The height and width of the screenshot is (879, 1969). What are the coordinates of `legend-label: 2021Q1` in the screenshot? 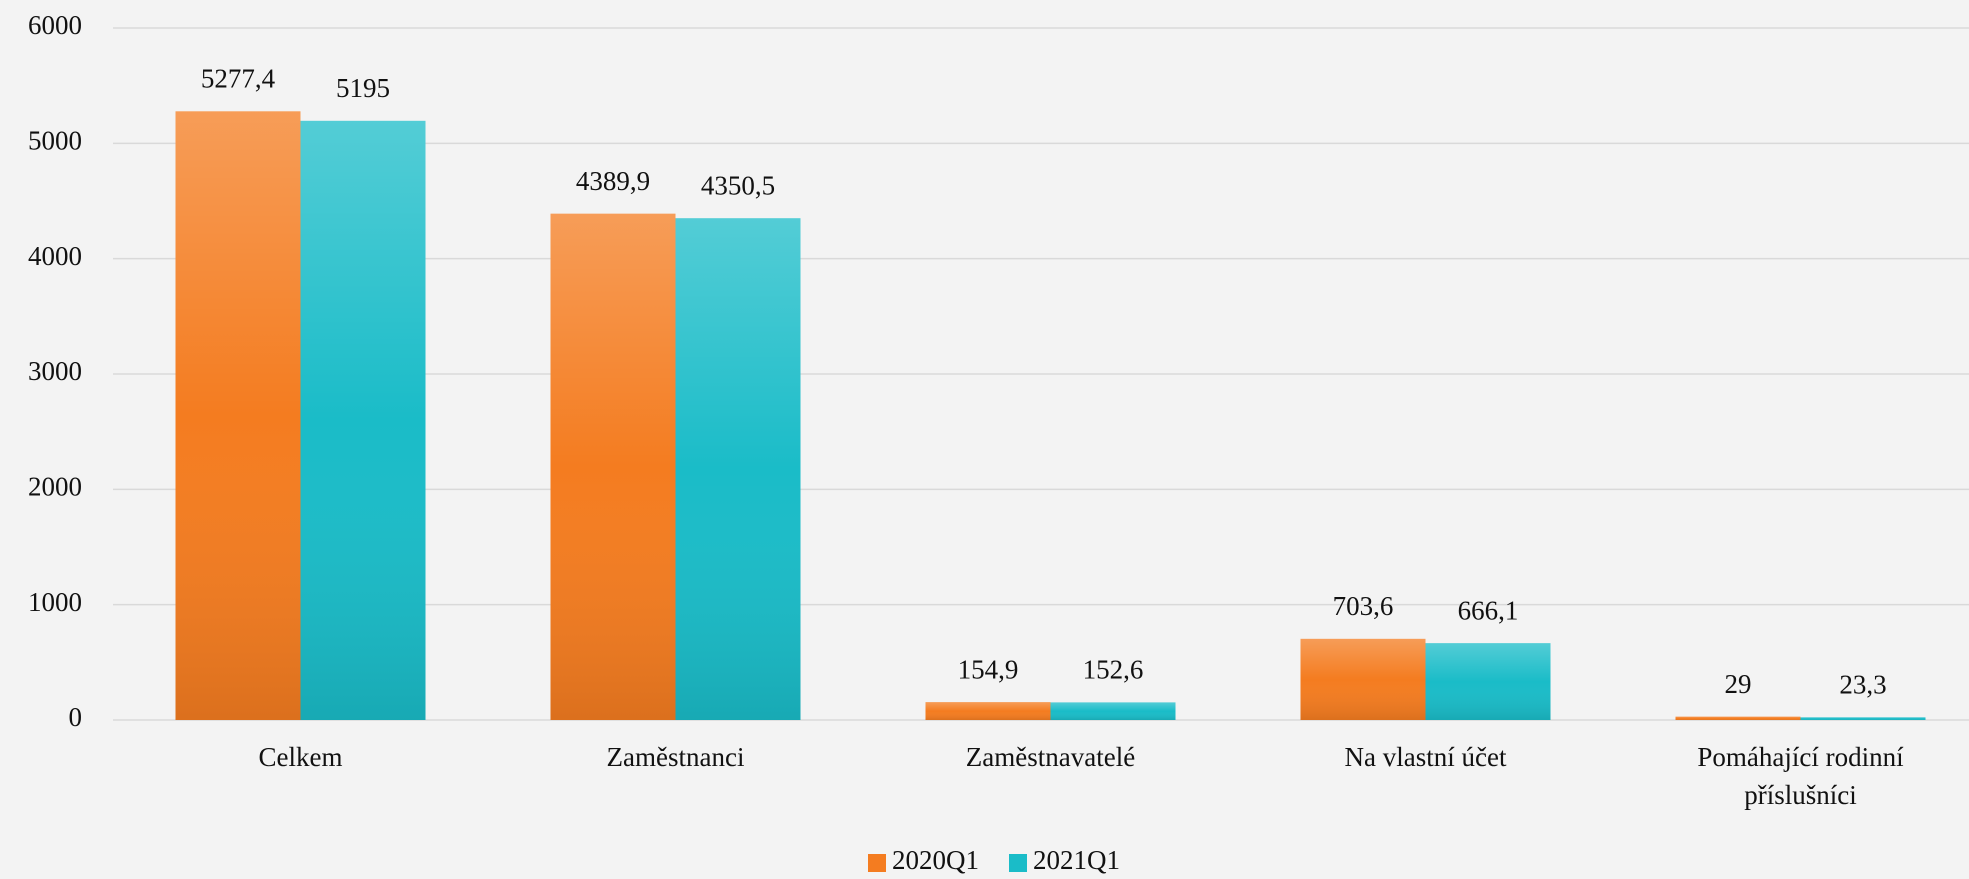 It's located at (1076, 860).